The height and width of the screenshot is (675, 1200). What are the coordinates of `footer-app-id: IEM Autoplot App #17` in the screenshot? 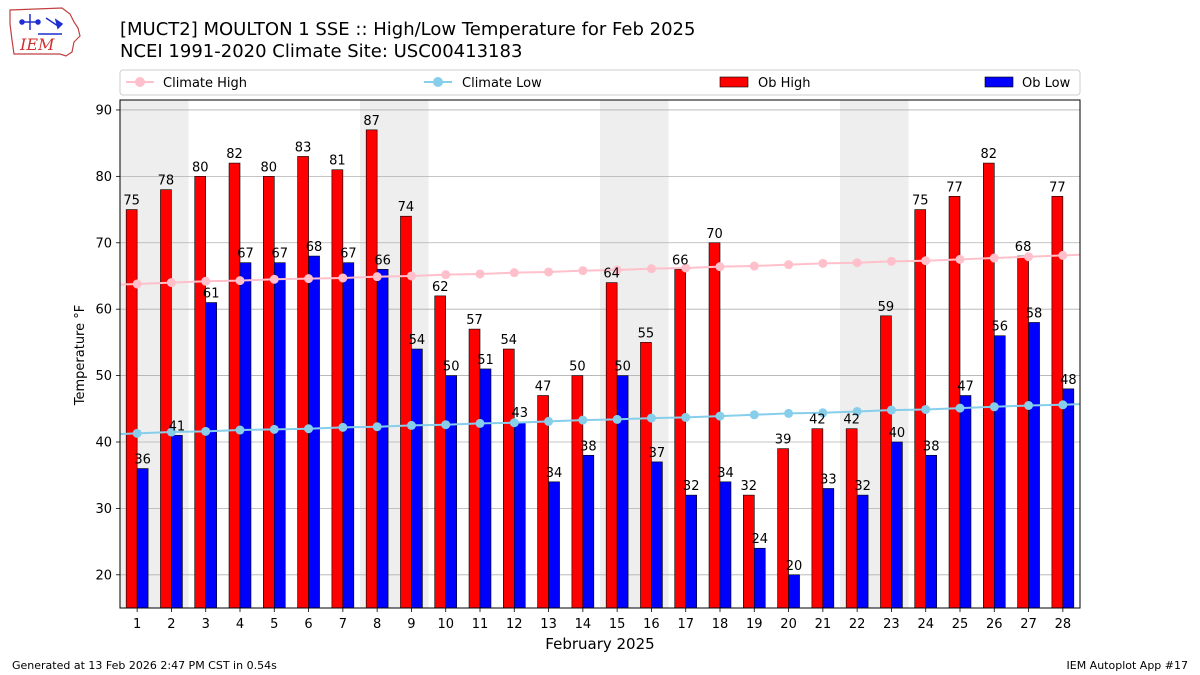 It's located at (1127, 665).